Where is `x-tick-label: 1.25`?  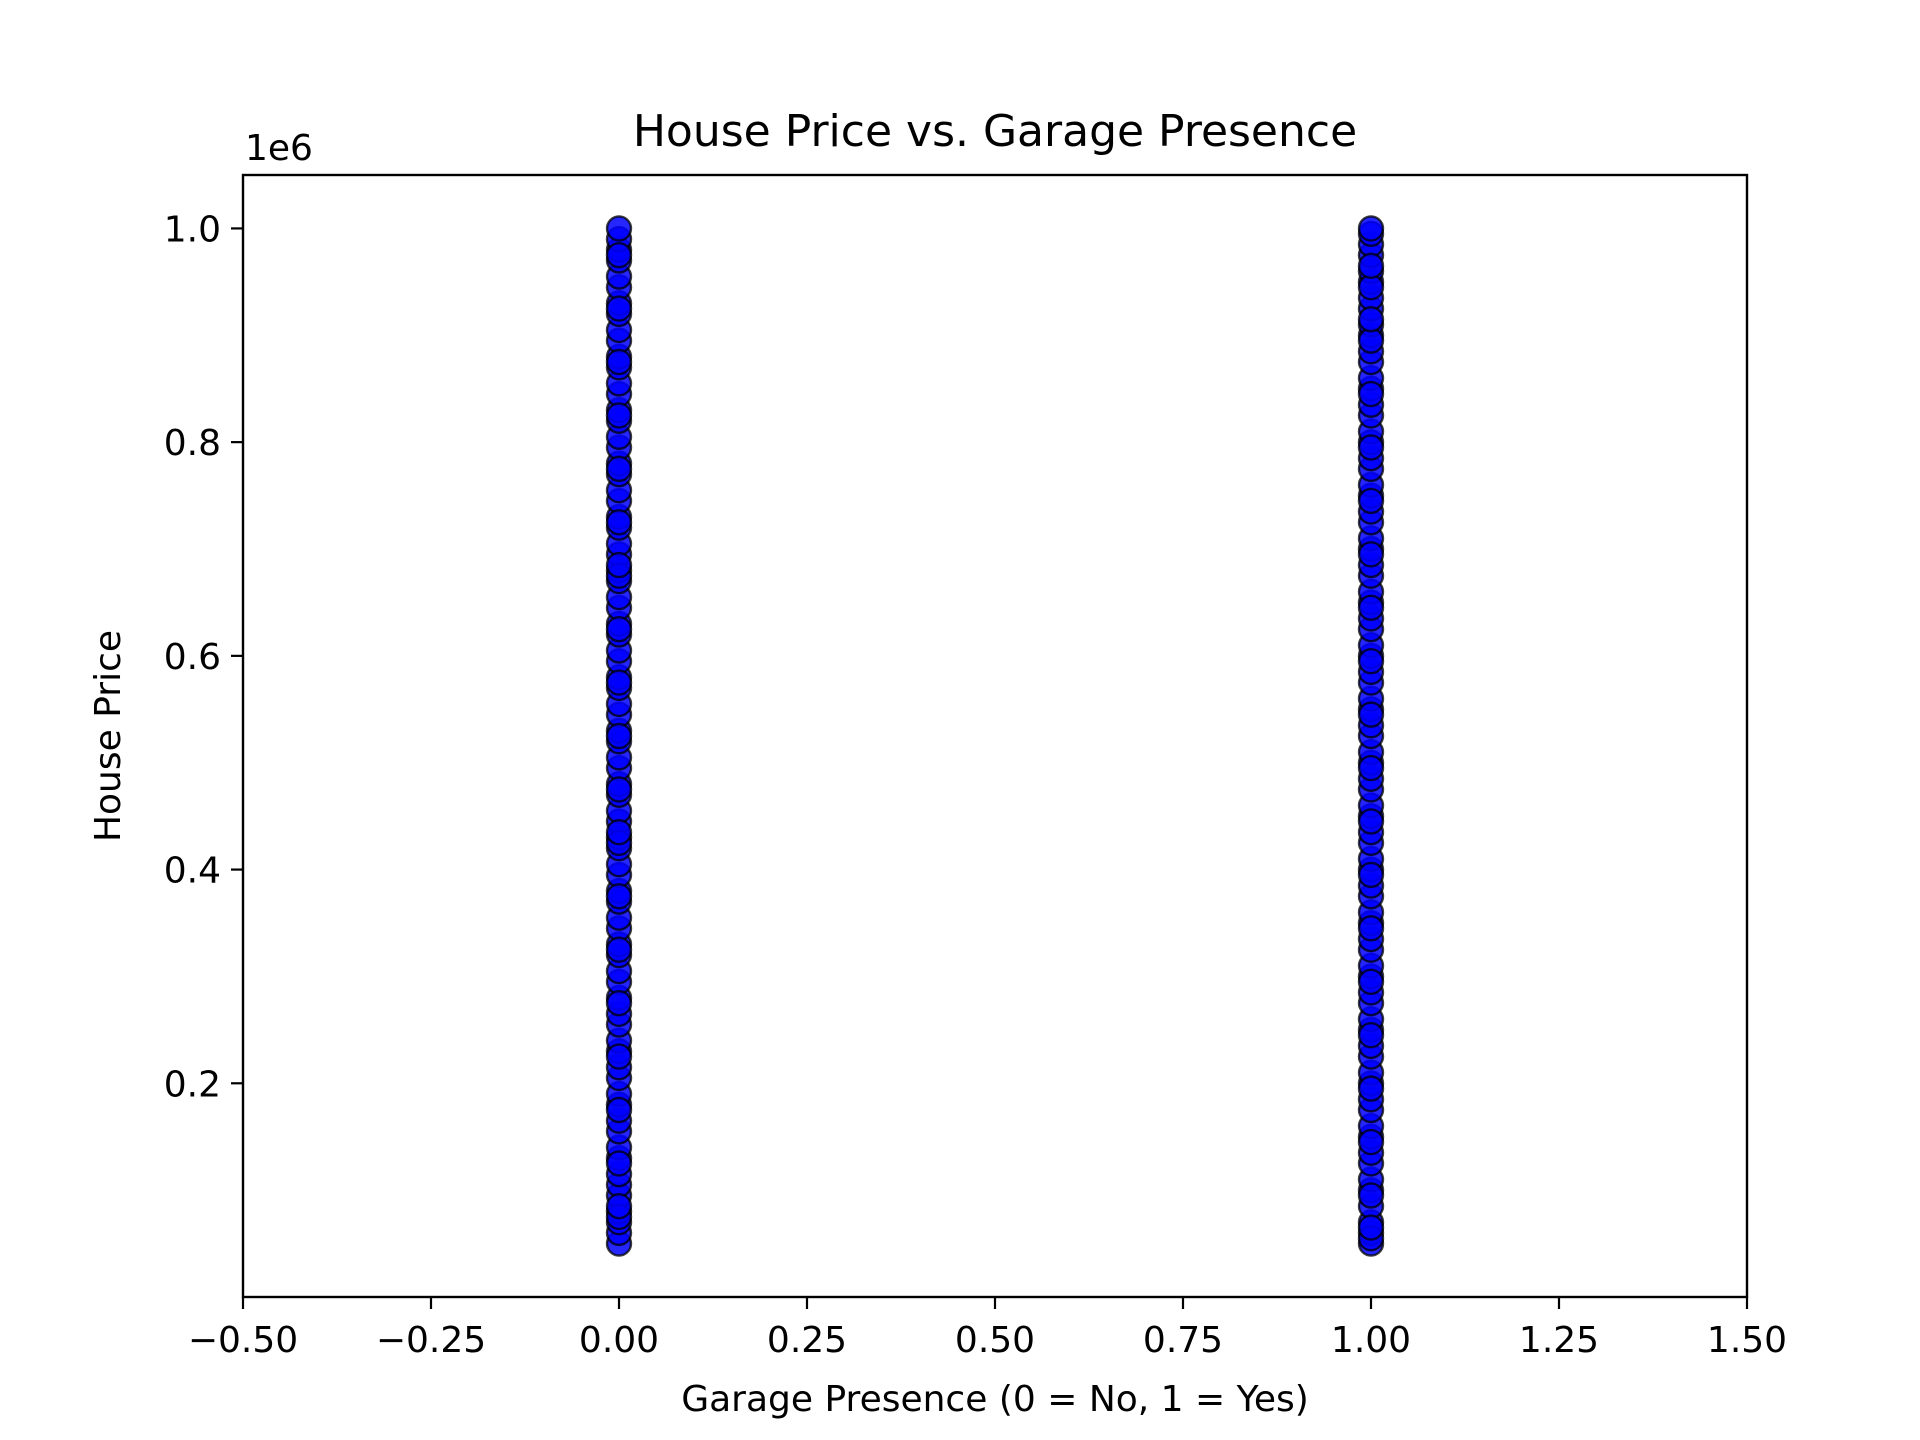 x-tick-label: 1.25 is located at coordinates (1559, 1340).